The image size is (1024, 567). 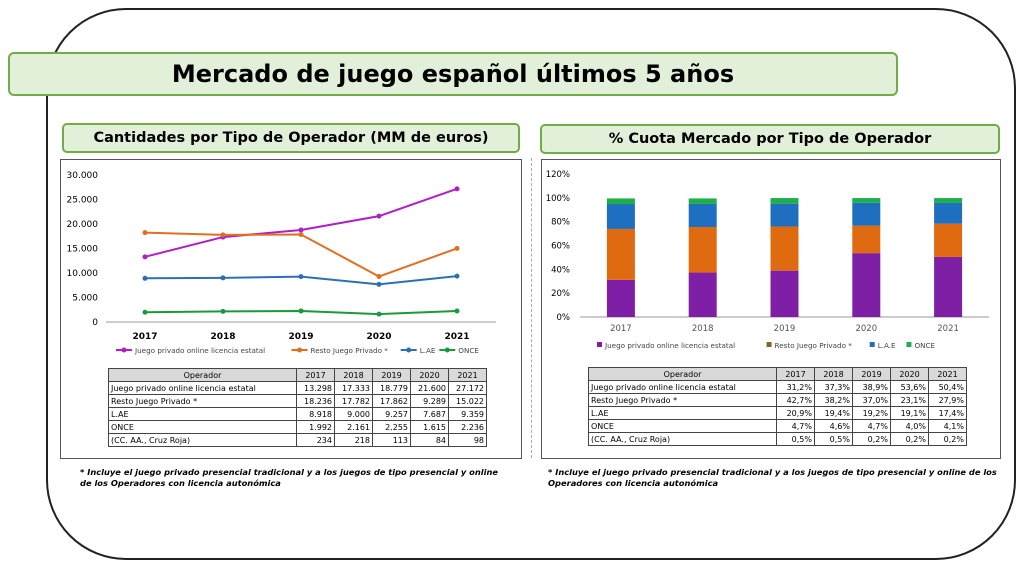 What do you see at coordinates (795, 387) in the screenshot?
I see `table-cell: 31,2%` at bounding box center [795, 387].